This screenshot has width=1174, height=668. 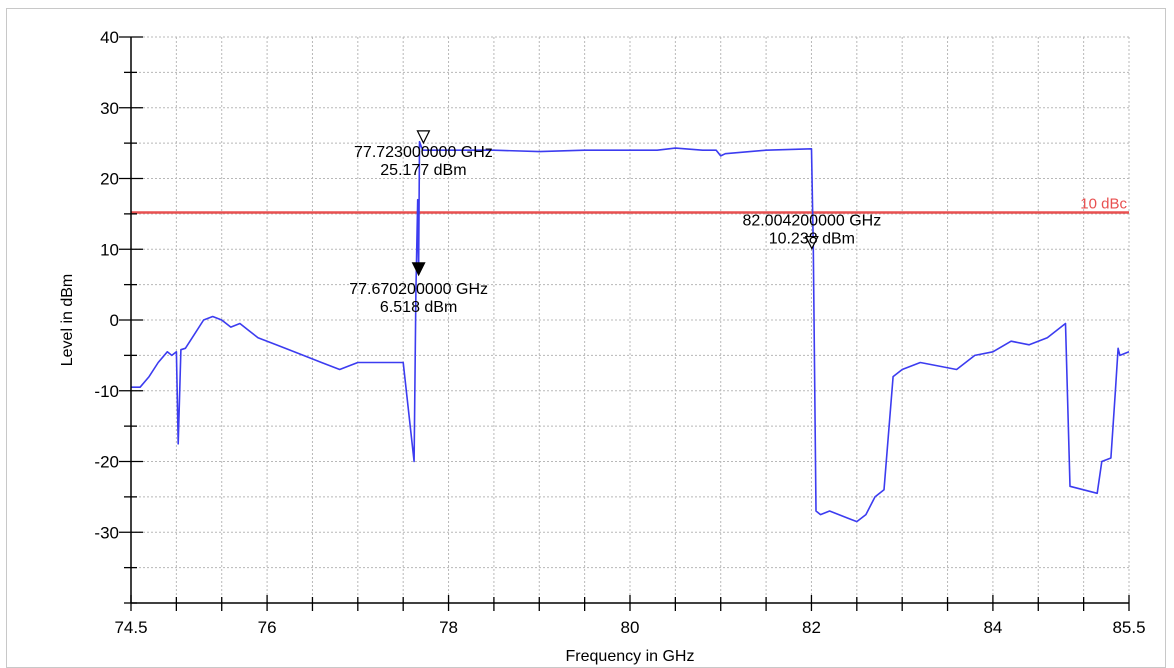 I want to click on y-tick-label: 10, so click(x=109, y=249).